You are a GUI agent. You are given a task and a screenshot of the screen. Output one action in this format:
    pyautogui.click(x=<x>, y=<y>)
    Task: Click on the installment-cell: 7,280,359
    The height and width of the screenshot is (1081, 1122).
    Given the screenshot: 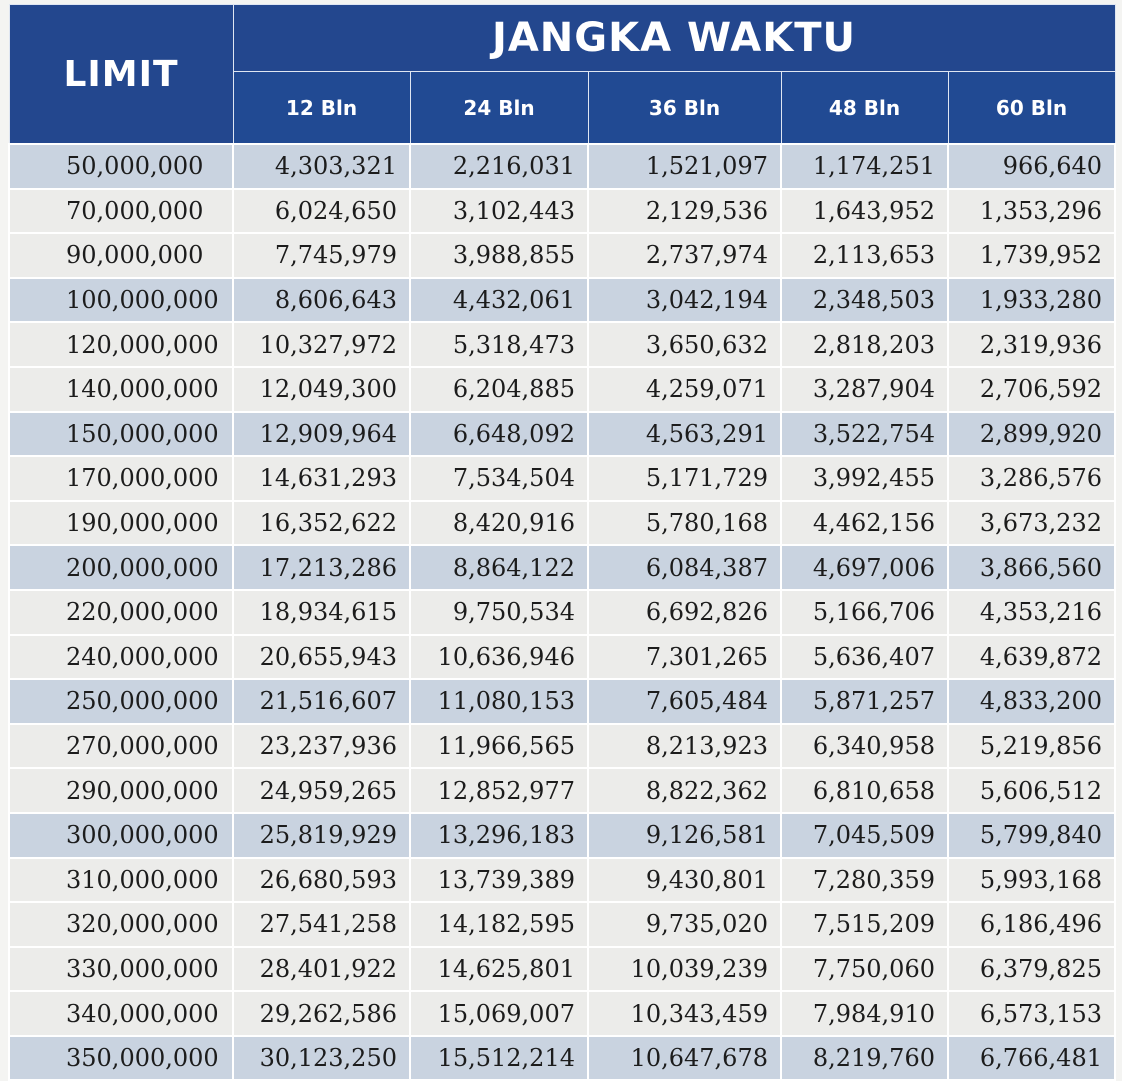 What is the action you would take?
    pyautogui.click(x=864, y=880)
    